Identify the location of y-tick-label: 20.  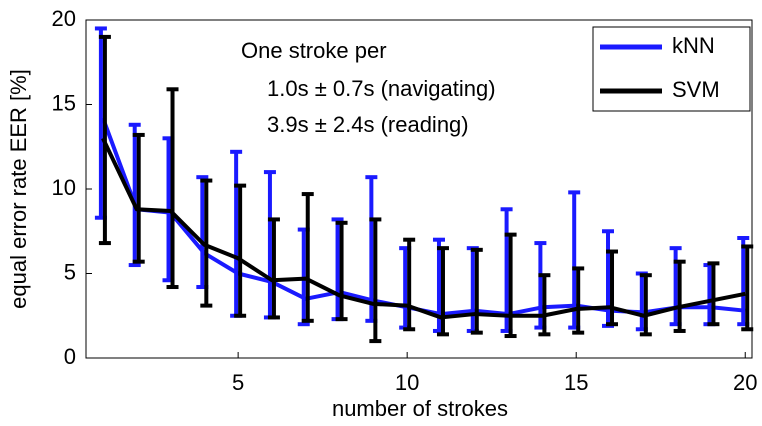
(64, 18).